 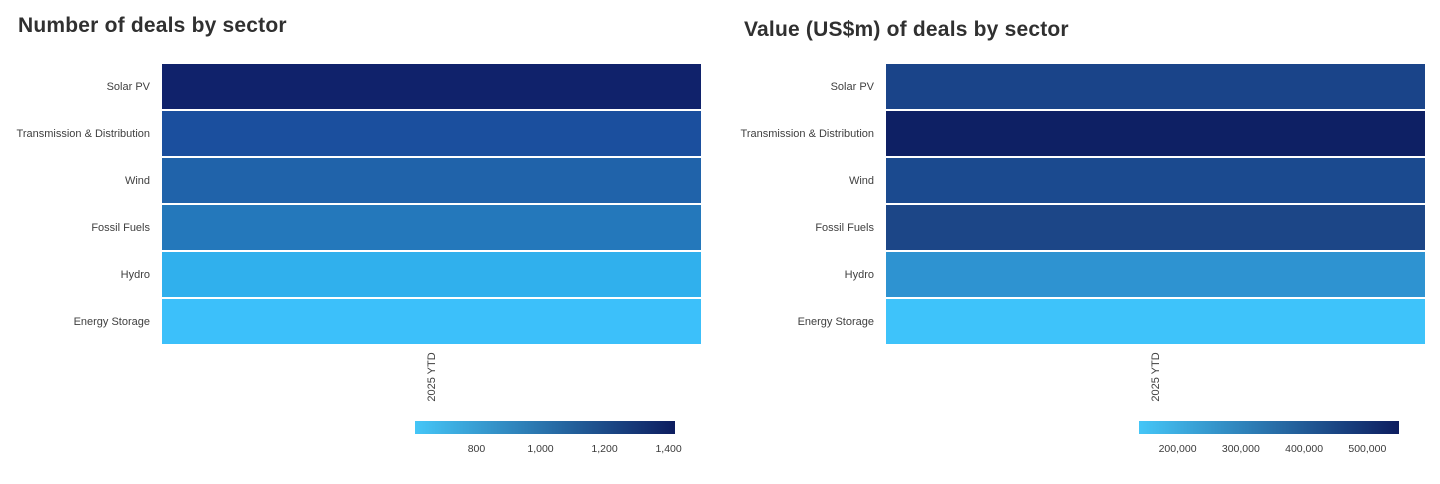 I want to click on legend-tick-label: 200,000, so click(x=1177, y=449).